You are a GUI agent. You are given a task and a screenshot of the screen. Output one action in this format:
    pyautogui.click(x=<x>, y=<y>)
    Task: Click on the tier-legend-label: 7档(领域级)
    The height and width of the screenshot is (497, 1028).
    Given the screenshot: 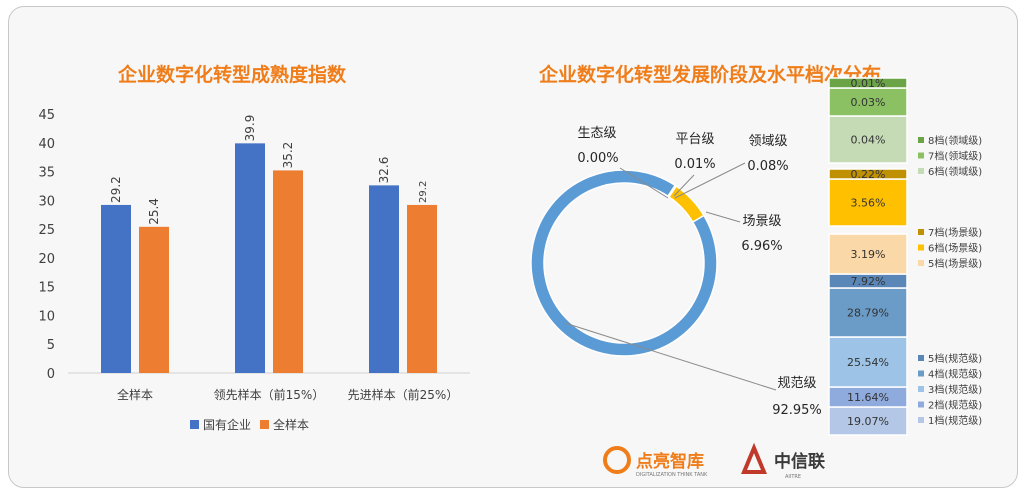 What is the action you would take?
    pyautogui.click(x=955, y=156)
    